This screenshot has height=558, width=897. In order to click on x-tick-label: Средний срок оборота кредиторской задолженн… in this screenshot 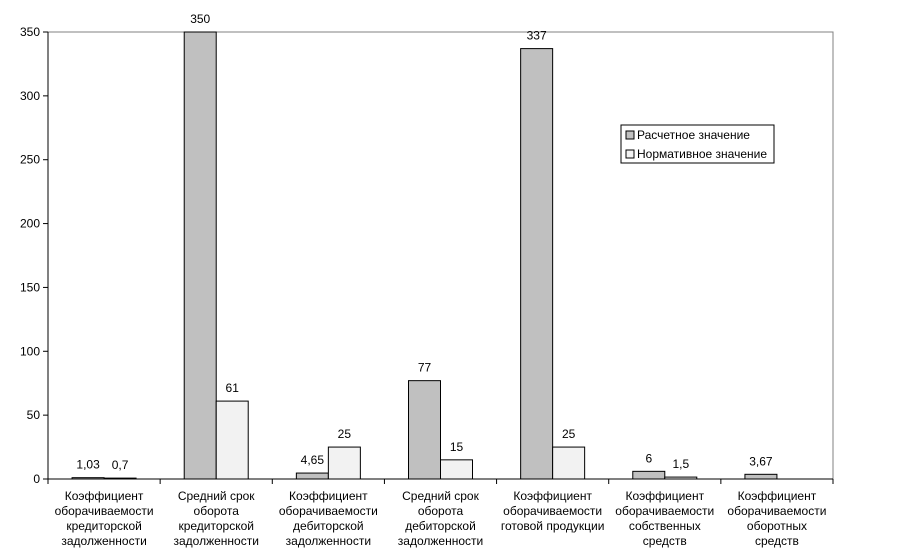, I will do `click(216, 518)`.